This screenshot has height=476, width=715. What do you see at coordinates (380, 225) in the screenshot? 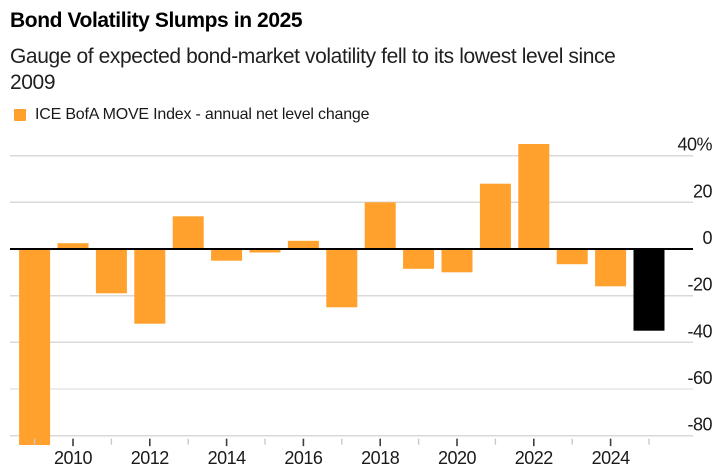
I see `bar-2018` at bounding box center [380, 225].